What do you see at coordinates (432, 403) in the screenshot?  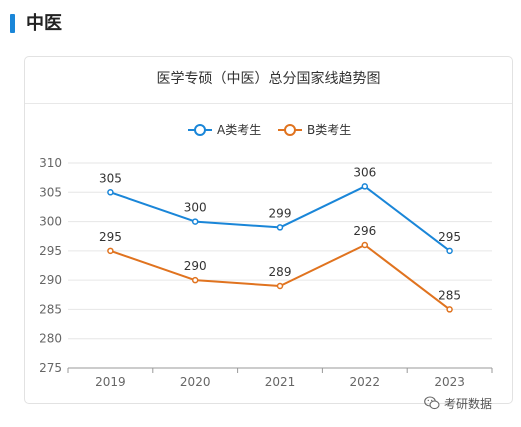 I see `wechat-icon` at bounding box center [432, 403].